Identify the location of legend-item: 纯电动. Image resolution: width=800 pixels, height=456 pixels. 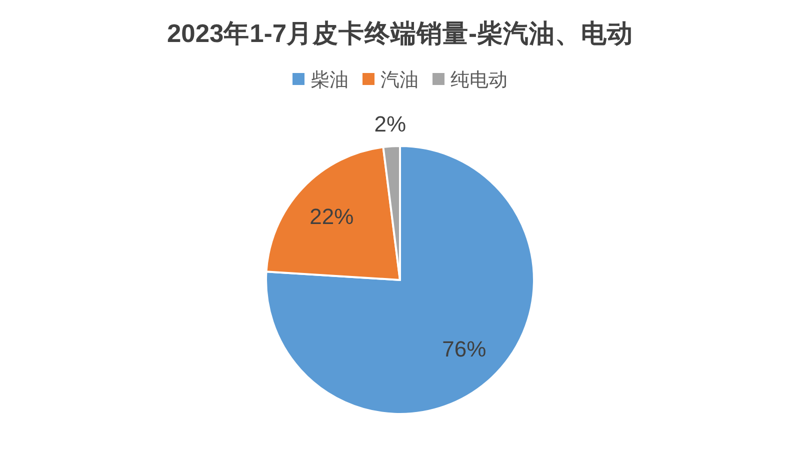
(470, 80).